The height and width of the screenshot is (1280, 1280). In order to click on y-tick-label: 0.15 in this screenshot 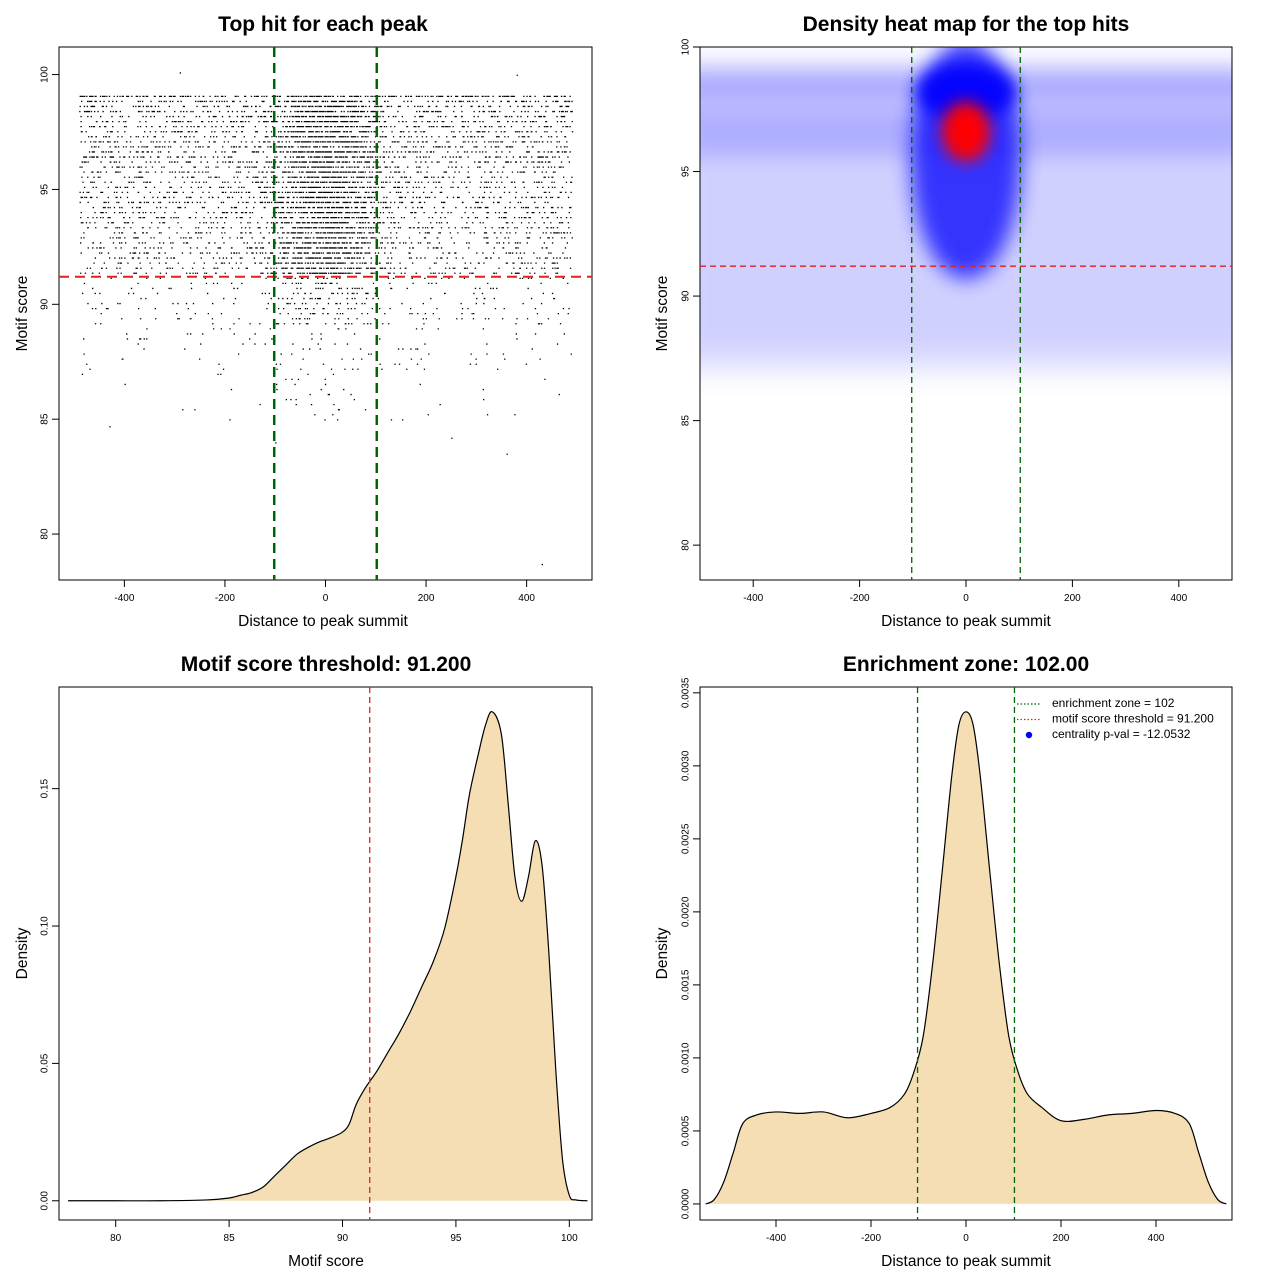, I will do `click(45, 788)`.